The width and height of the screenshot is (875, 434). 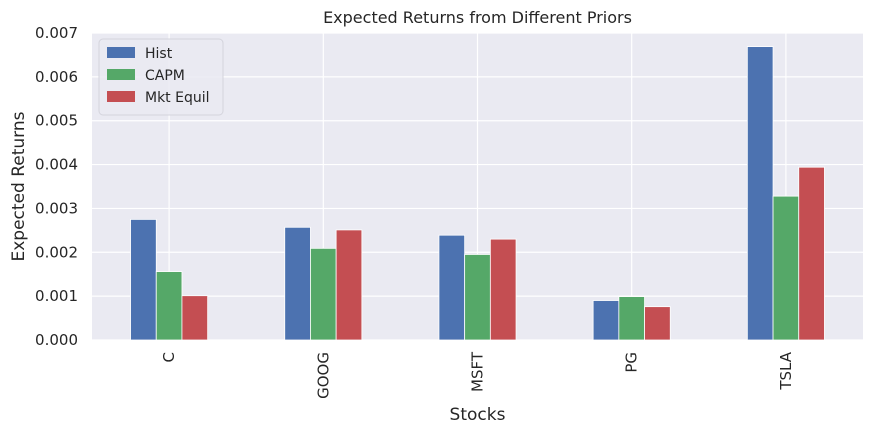 What do you see at coordinates (177, 98) in the screenshot?
I see `legend-label: Mkt Equil` at bounding box center [177, 98].